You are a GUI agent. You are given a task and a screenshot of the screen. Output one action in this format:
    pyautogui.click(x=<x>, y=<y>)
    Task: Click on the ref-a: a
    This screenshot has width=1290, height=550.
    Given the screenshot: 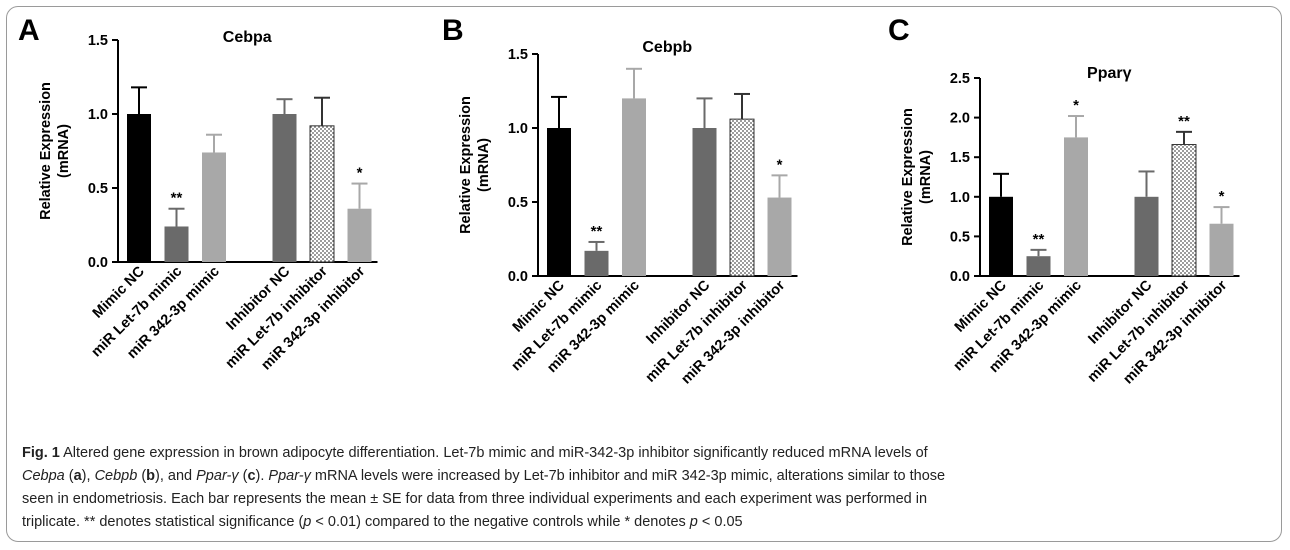 What is the action you would take?
    pyautogui.click(x=77, y=476)
    